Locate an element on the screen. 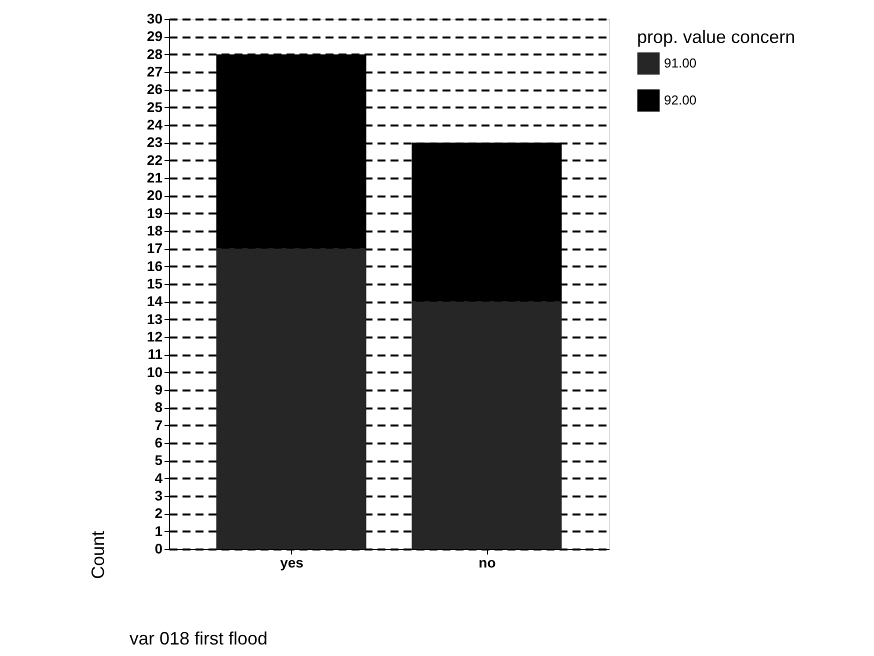  y-tick-label: 1 is located at coordinates (158, 530).